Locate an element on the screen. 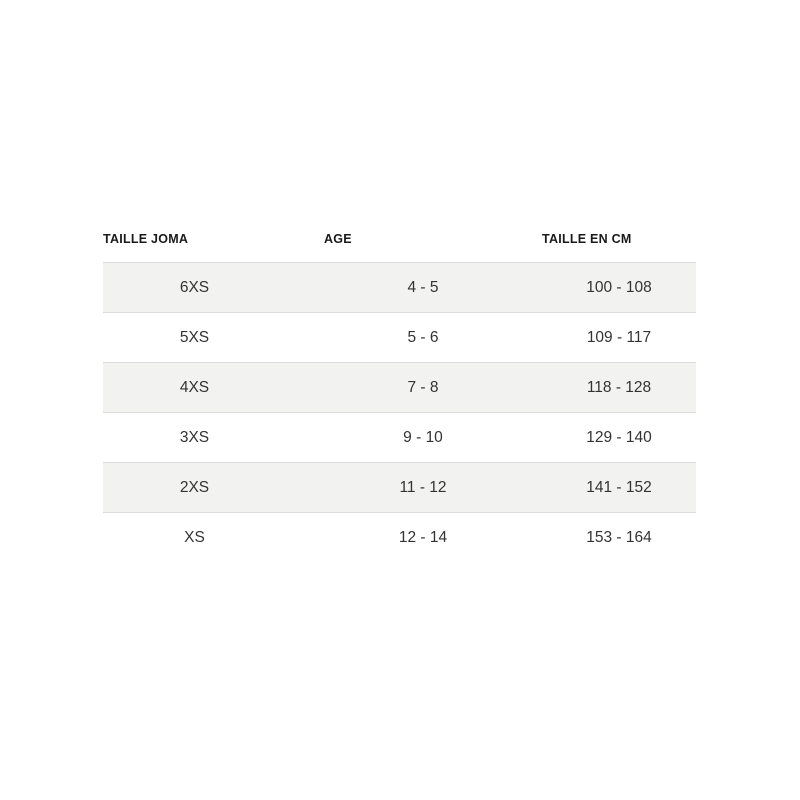 The image size is (800, 800). cell-age: 4 - 5 is located at coordinates (423, 287).